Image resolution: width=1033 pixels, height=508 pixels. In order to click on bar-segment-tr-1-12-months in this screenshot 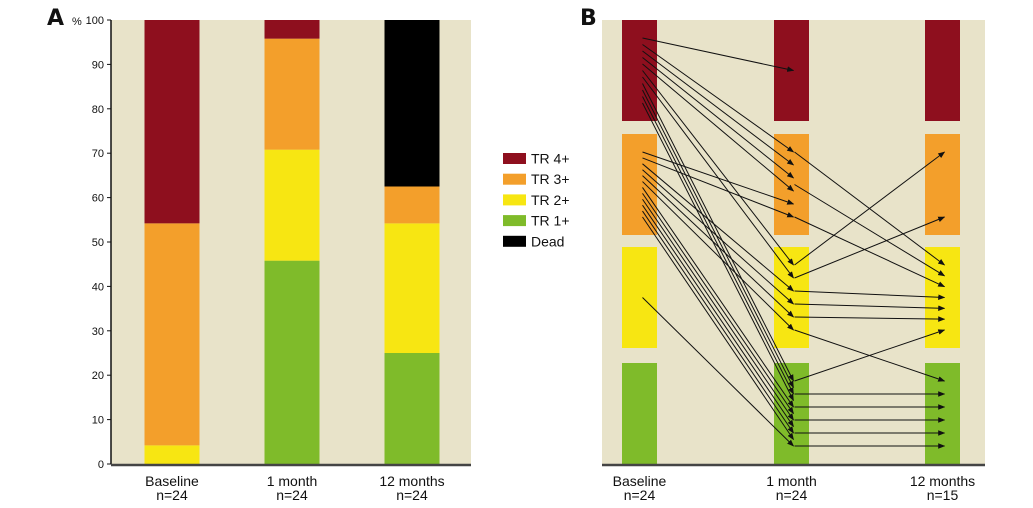, I will do `click(412, 408)`.